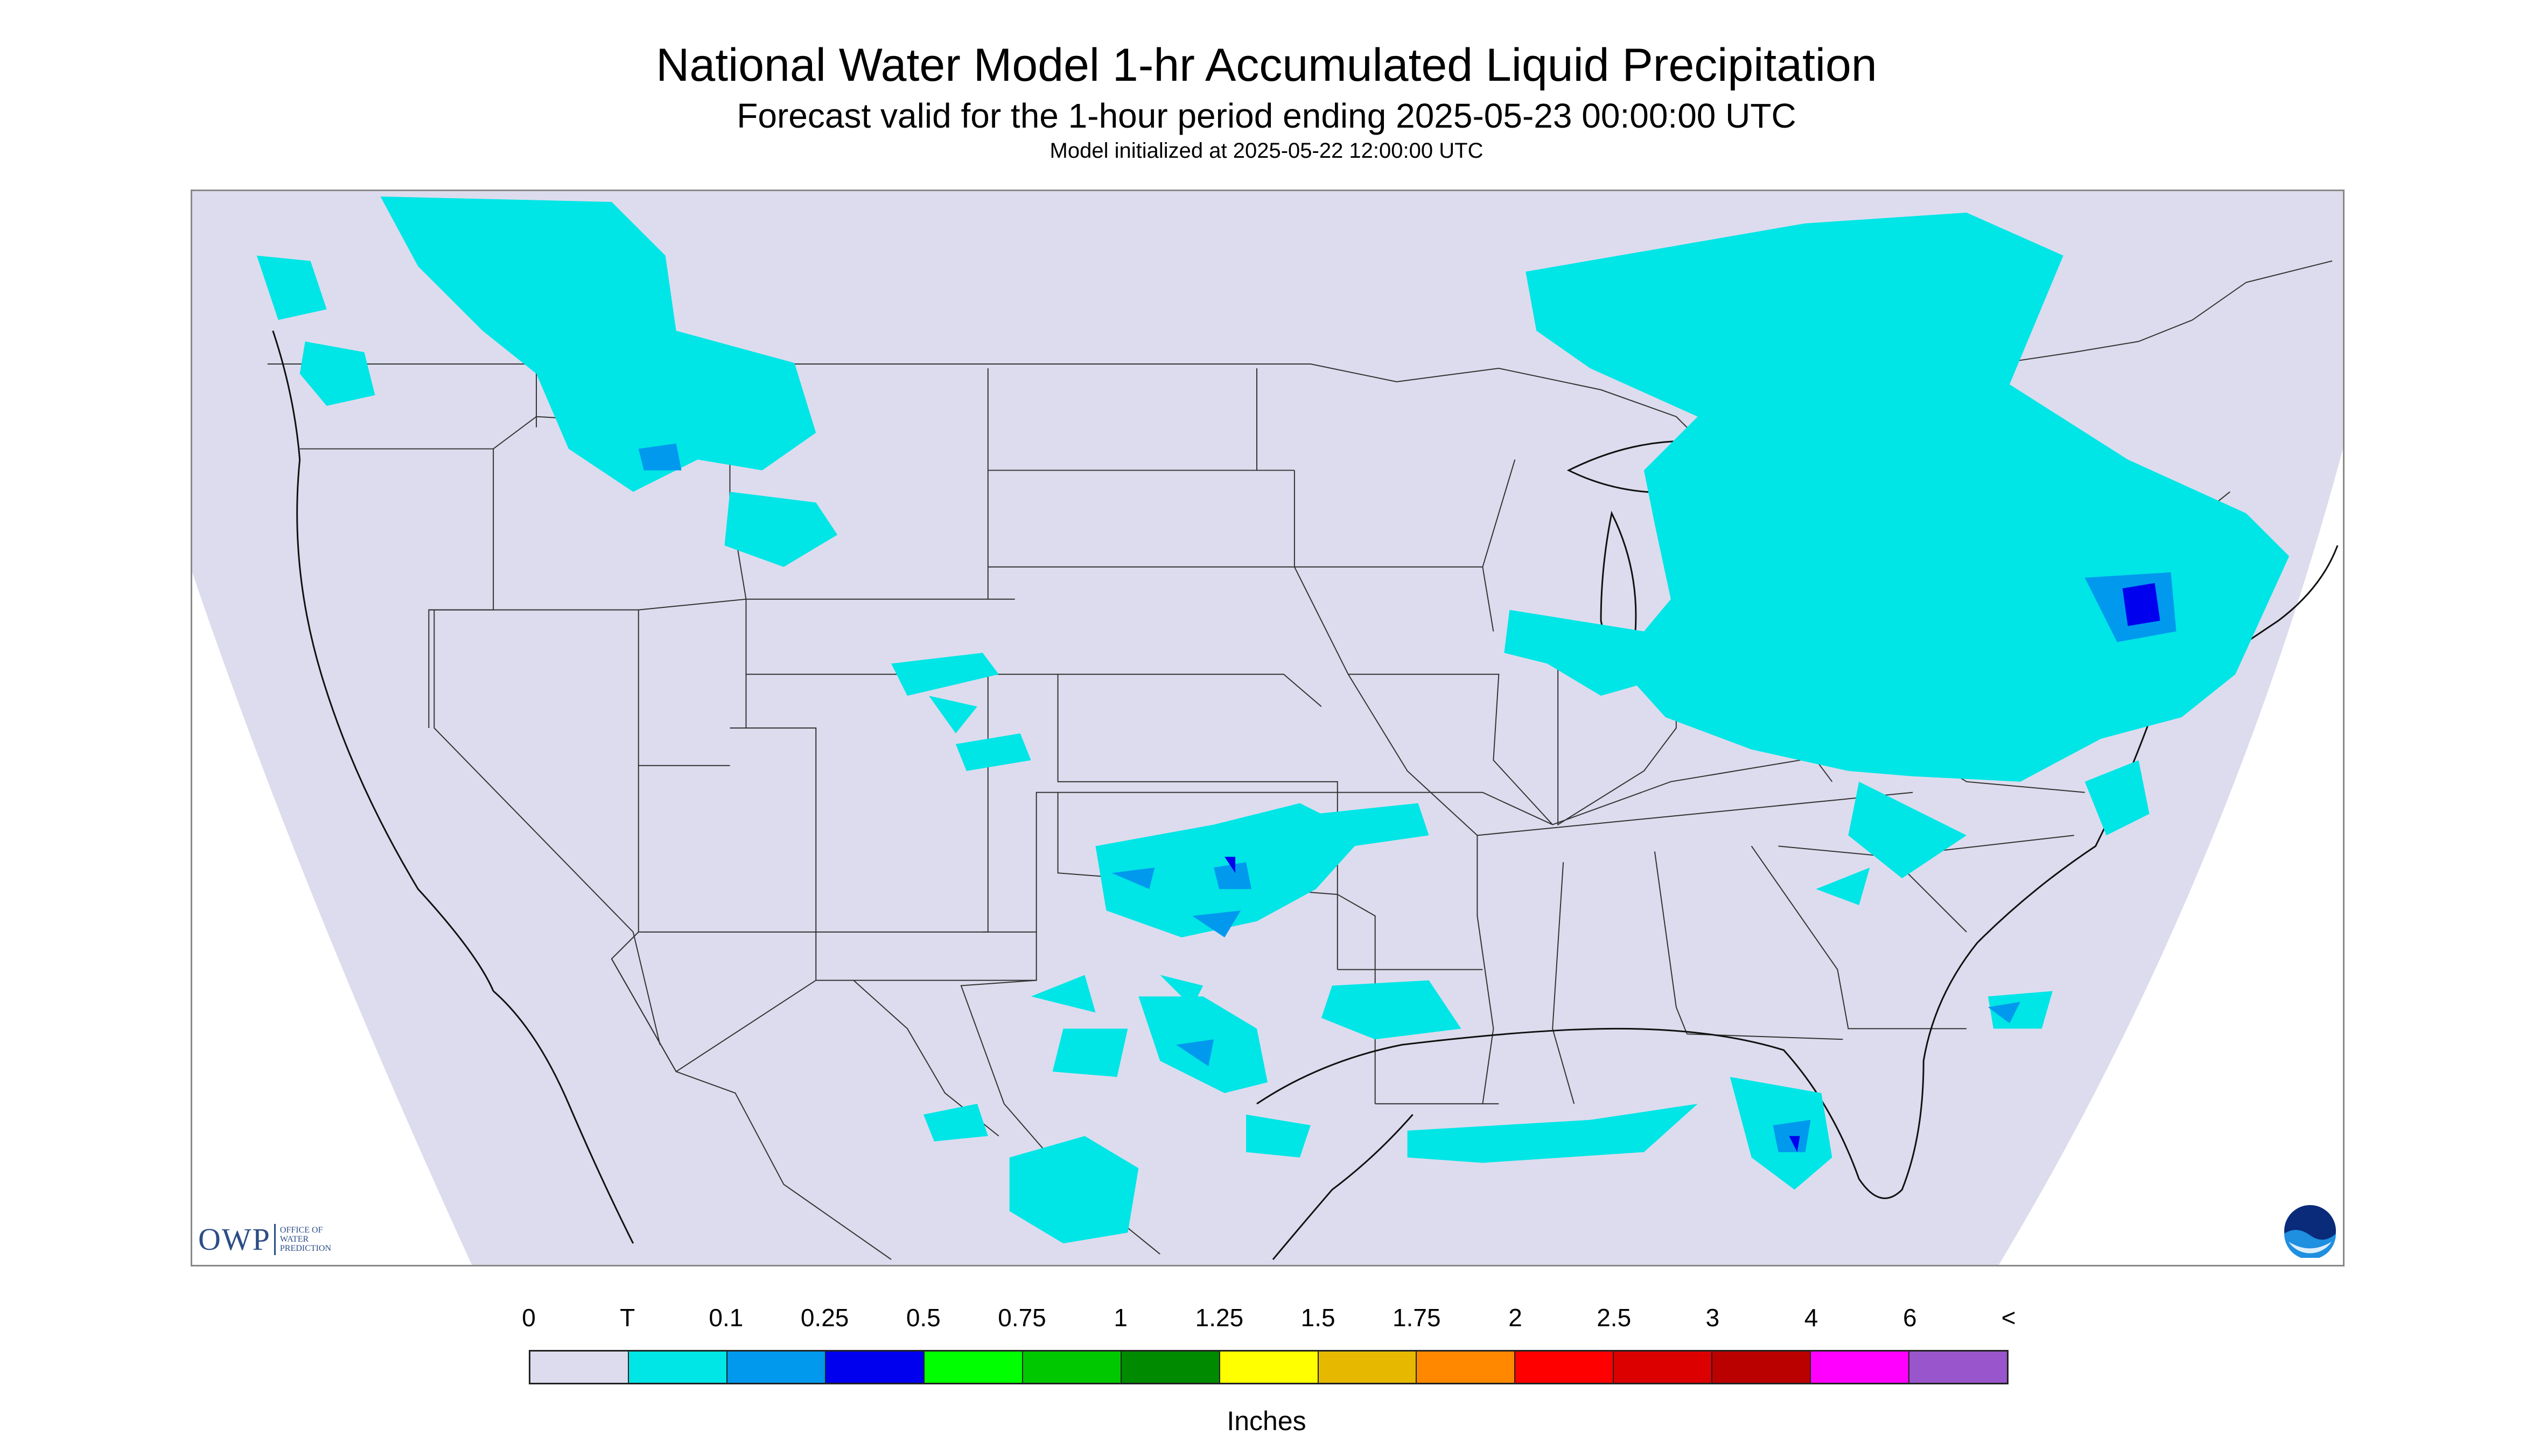 This screenshot has width=2533, height=1456. Describe the element at coordinates (1515, 1318) in the screenshot. I see `legend-label: 2` at that location.